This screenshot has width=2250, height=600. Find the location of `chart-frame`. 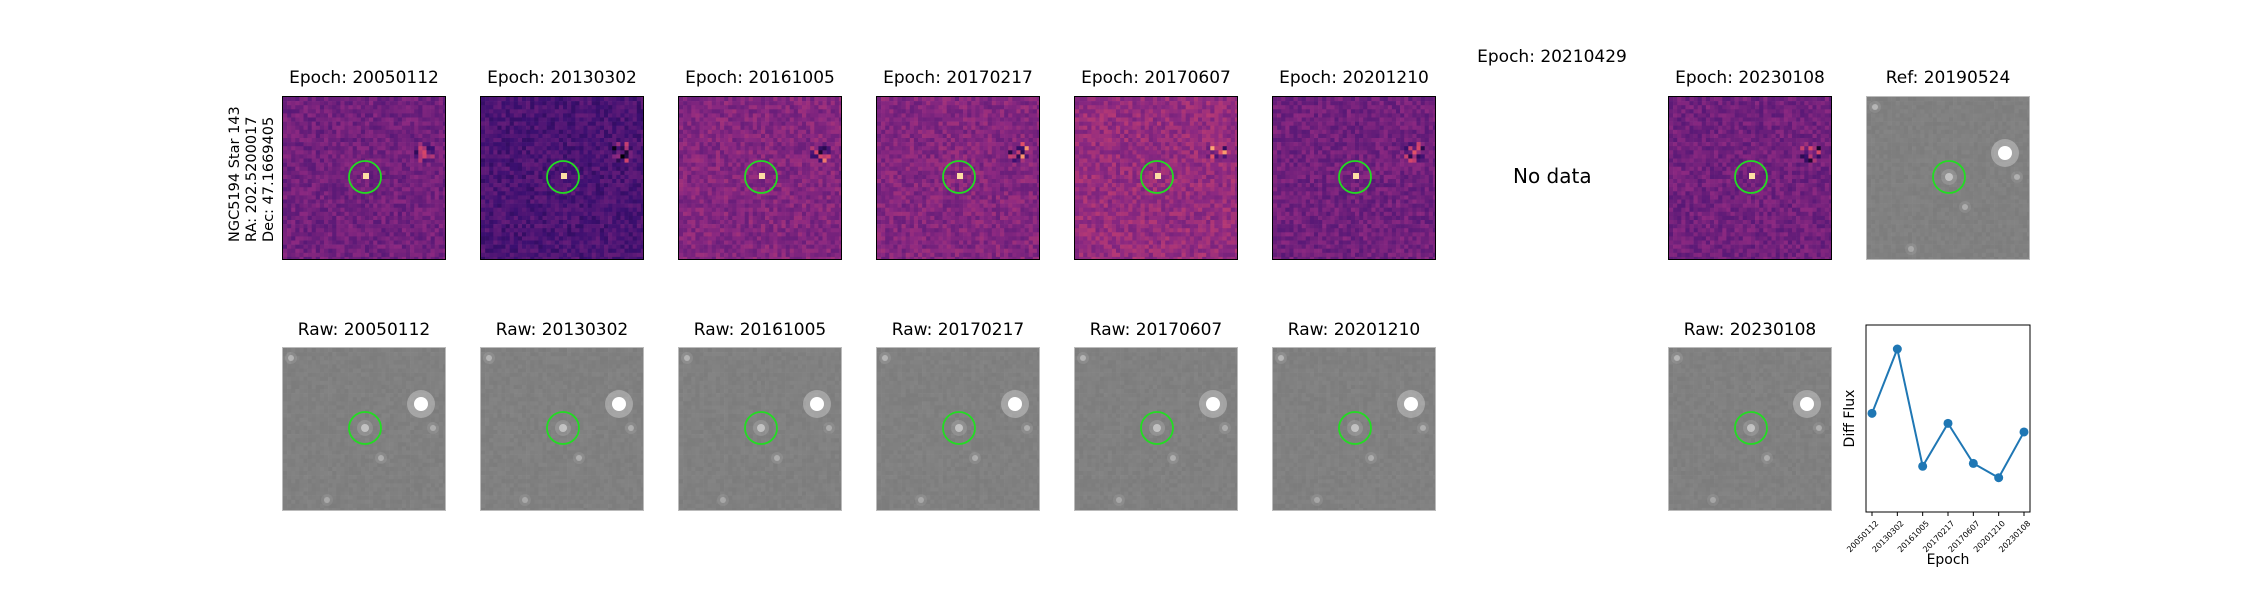

chart-frame is located at coordinates (1948, 418).